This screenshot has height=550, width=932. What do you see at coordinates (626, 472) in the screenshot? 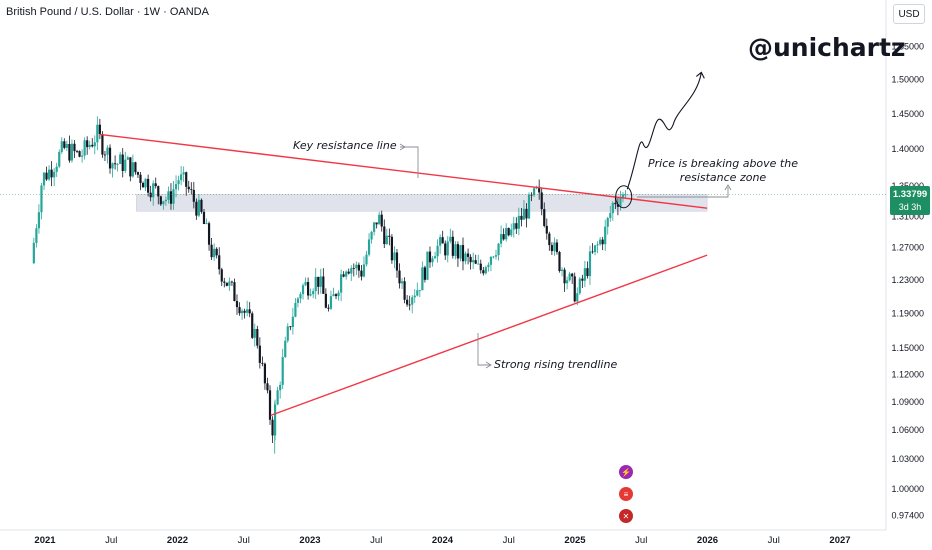
I see `lightning-icon: ⚡` at bounding box center [626, 472].